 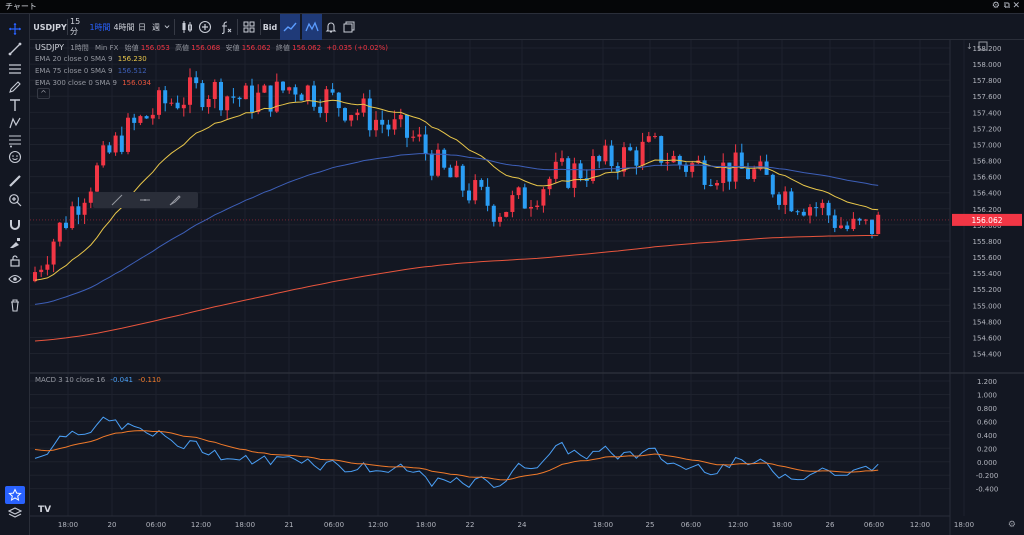 I want to click on scale-down-arrow-icon: ↓, so click(x=969, y=46).